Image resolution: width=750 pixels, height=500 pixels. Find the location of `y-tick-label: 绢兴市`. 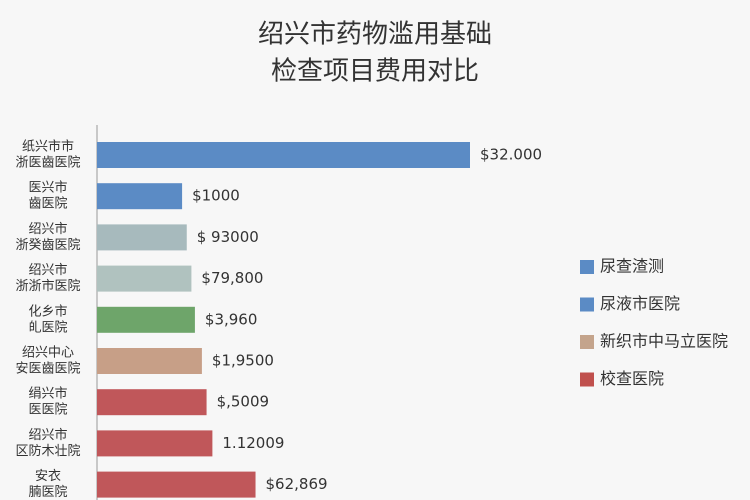

y-tick-label: 绢兴市 is located at coordinates (47, 394).